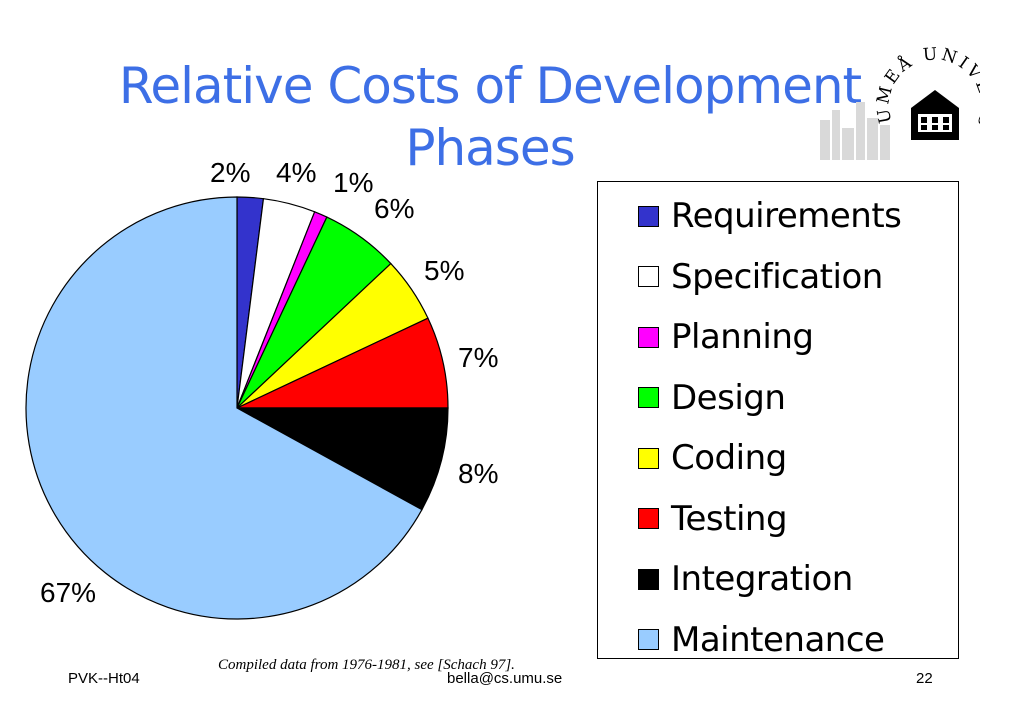 This screenshot has width=1023, height=708. Describe the element at coordinates (505, 678) in the screenshot. I see `footer-email: bella@cs.umu.se` at that location.